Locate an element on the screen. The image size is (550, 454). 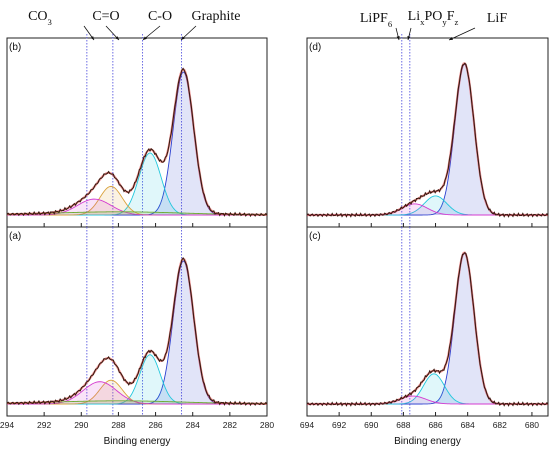
annotation-c-o: C=O is located at coordinates (105, 16).